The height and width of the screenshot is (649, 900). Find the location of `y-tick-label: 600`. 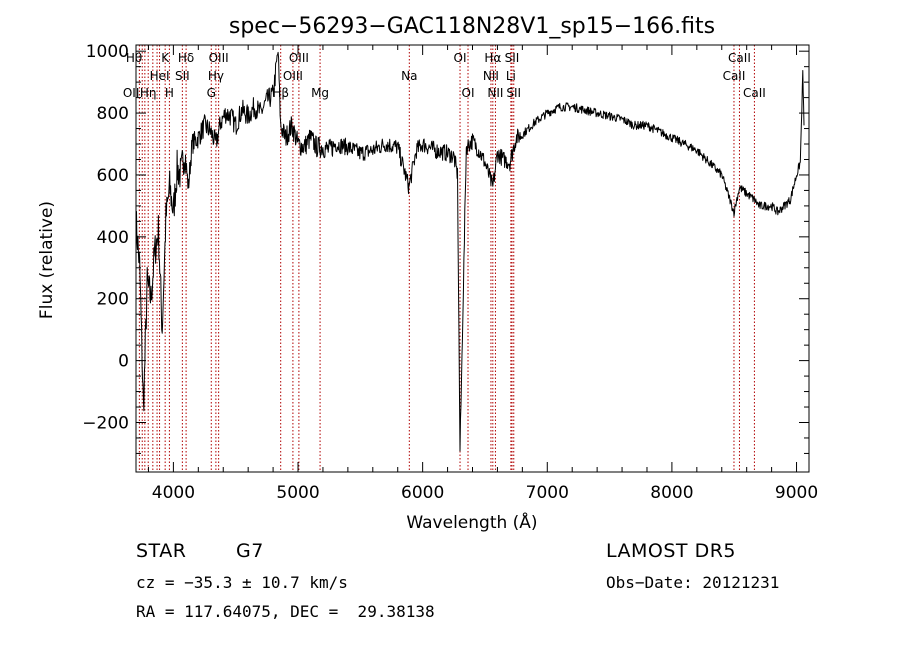

y-tick-label: 600 is located at coordinates (113, 176).